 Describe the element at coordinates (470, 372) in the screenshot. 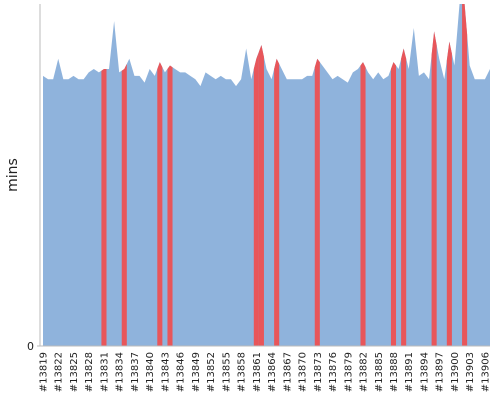

I see `x-tick-label: #13903` at that location.